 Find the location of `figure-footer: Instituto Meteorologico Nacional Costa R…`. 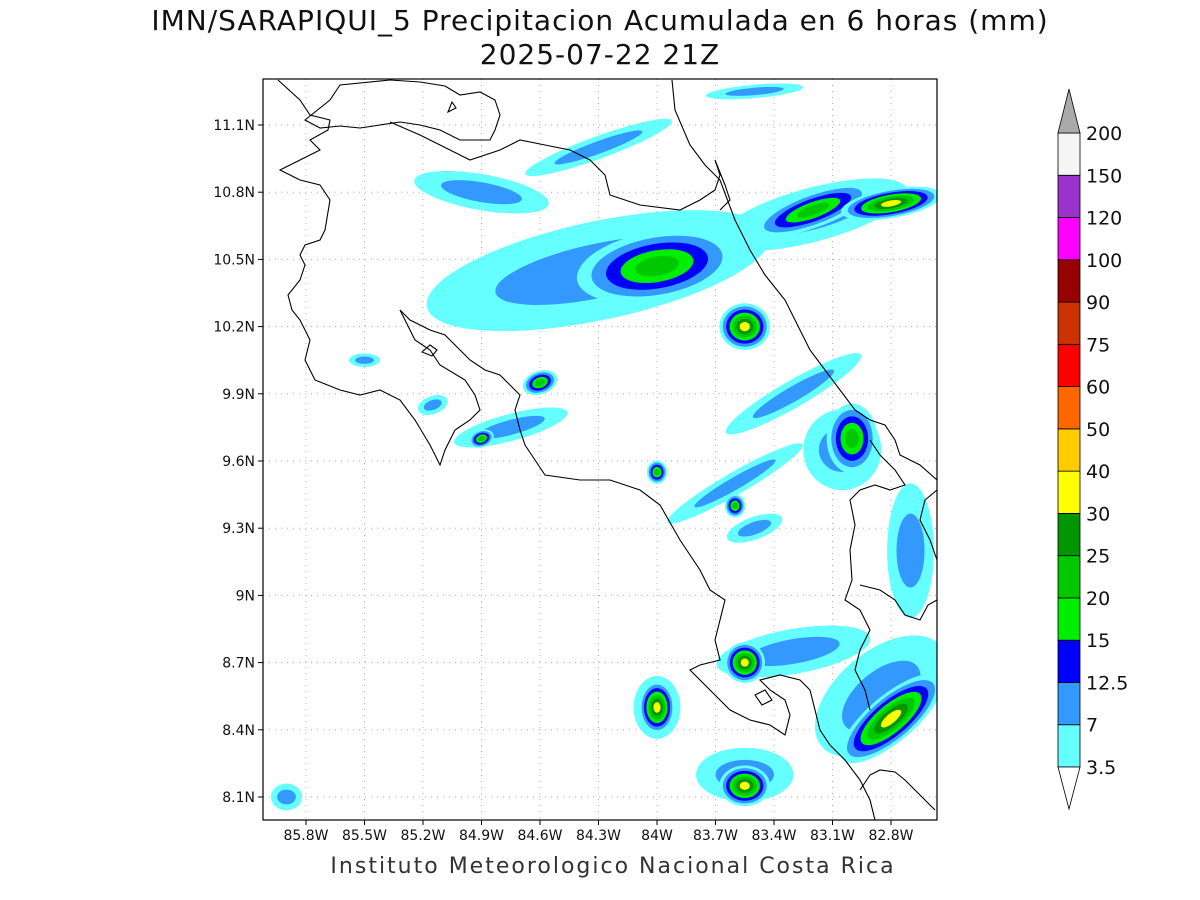

figure-footer: Instituto Meteorologico Nacional Costa R… is located at coordinates (613, 866).